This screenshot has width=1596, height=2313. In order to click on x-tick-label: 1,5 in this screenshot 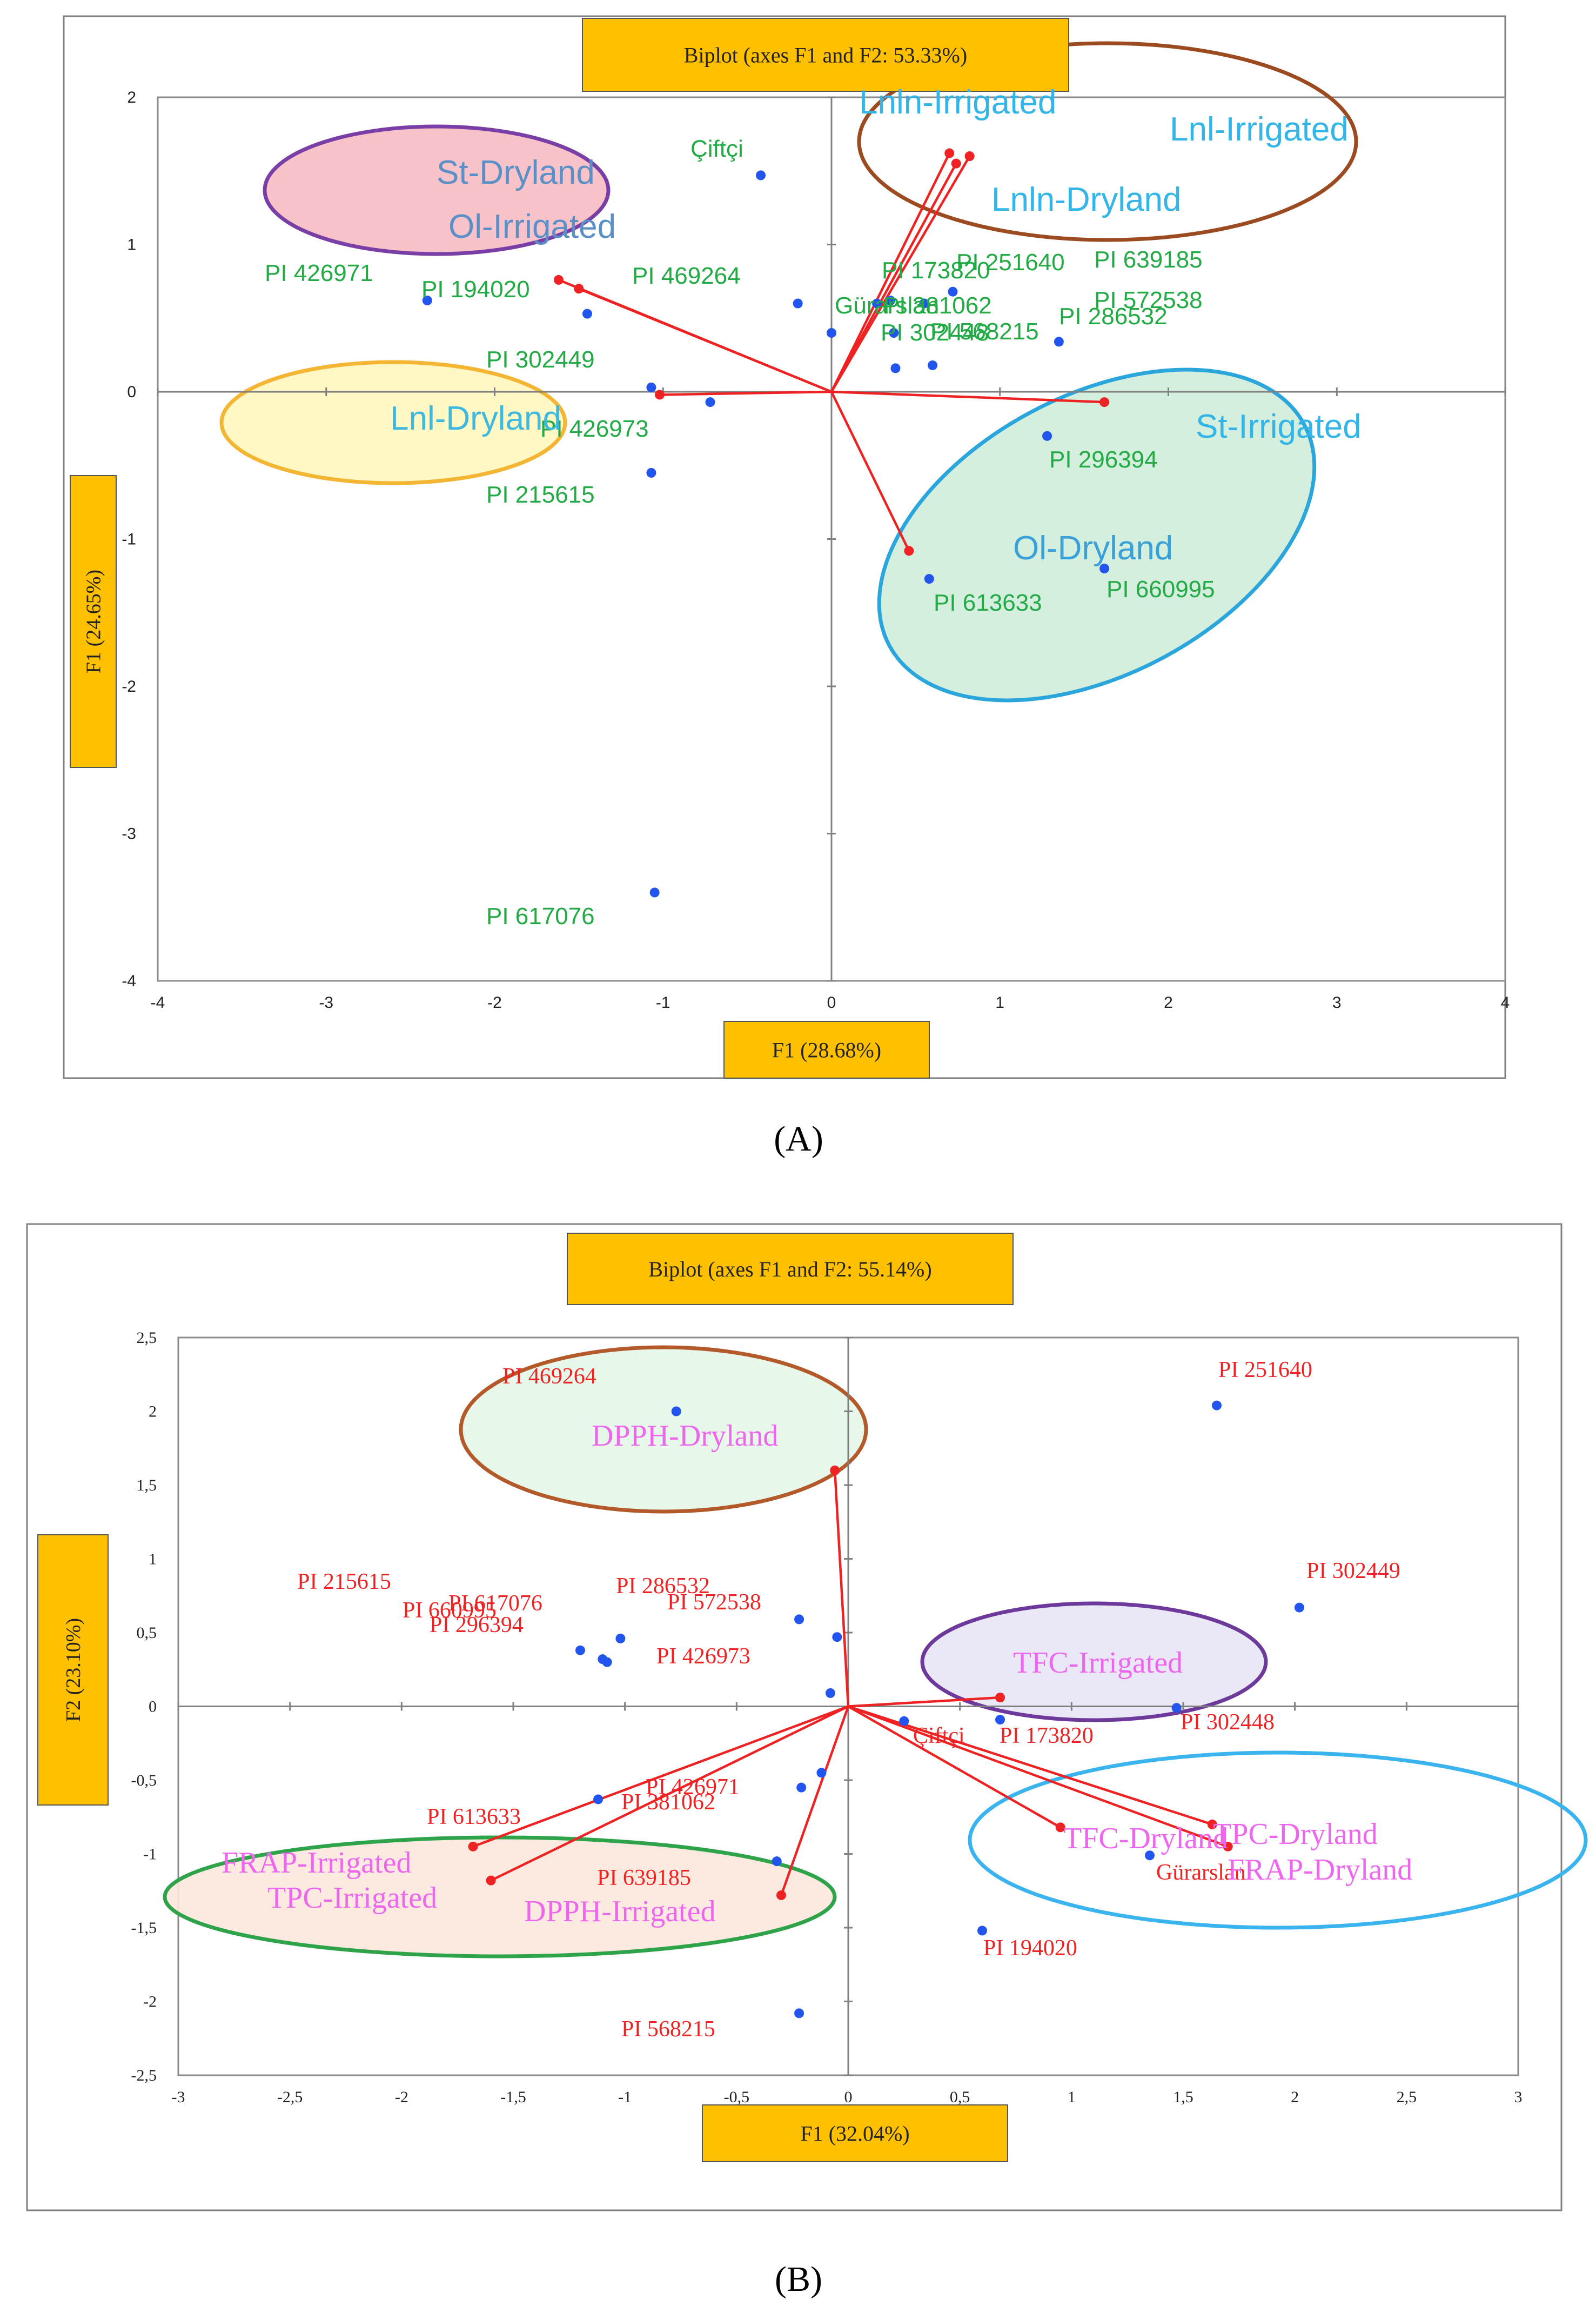, I will do `click(1183, 2097)`.